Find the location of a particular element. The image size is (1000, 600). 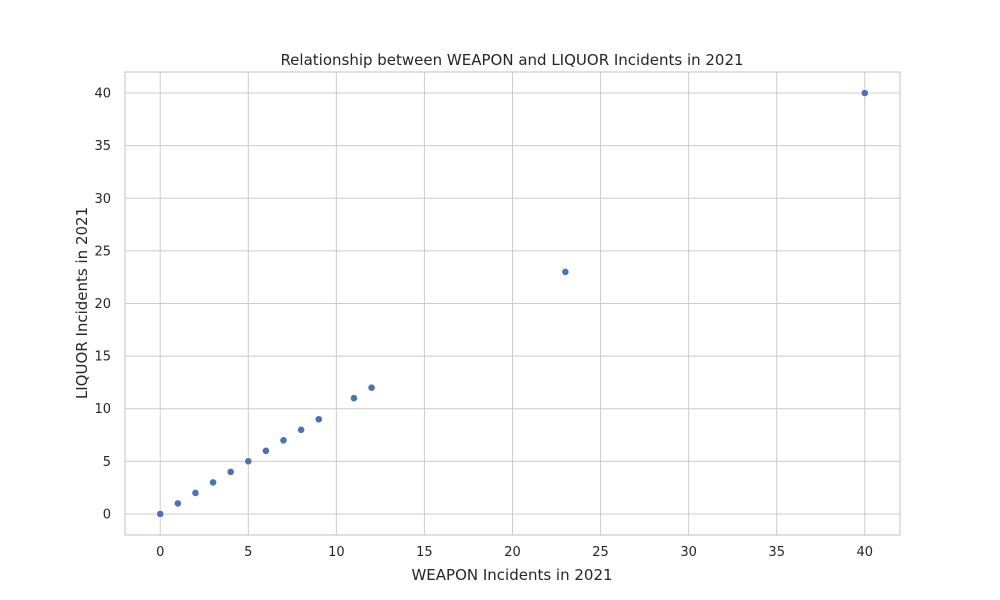

y-tick-label: 10 is located at coordinates (102, 409).